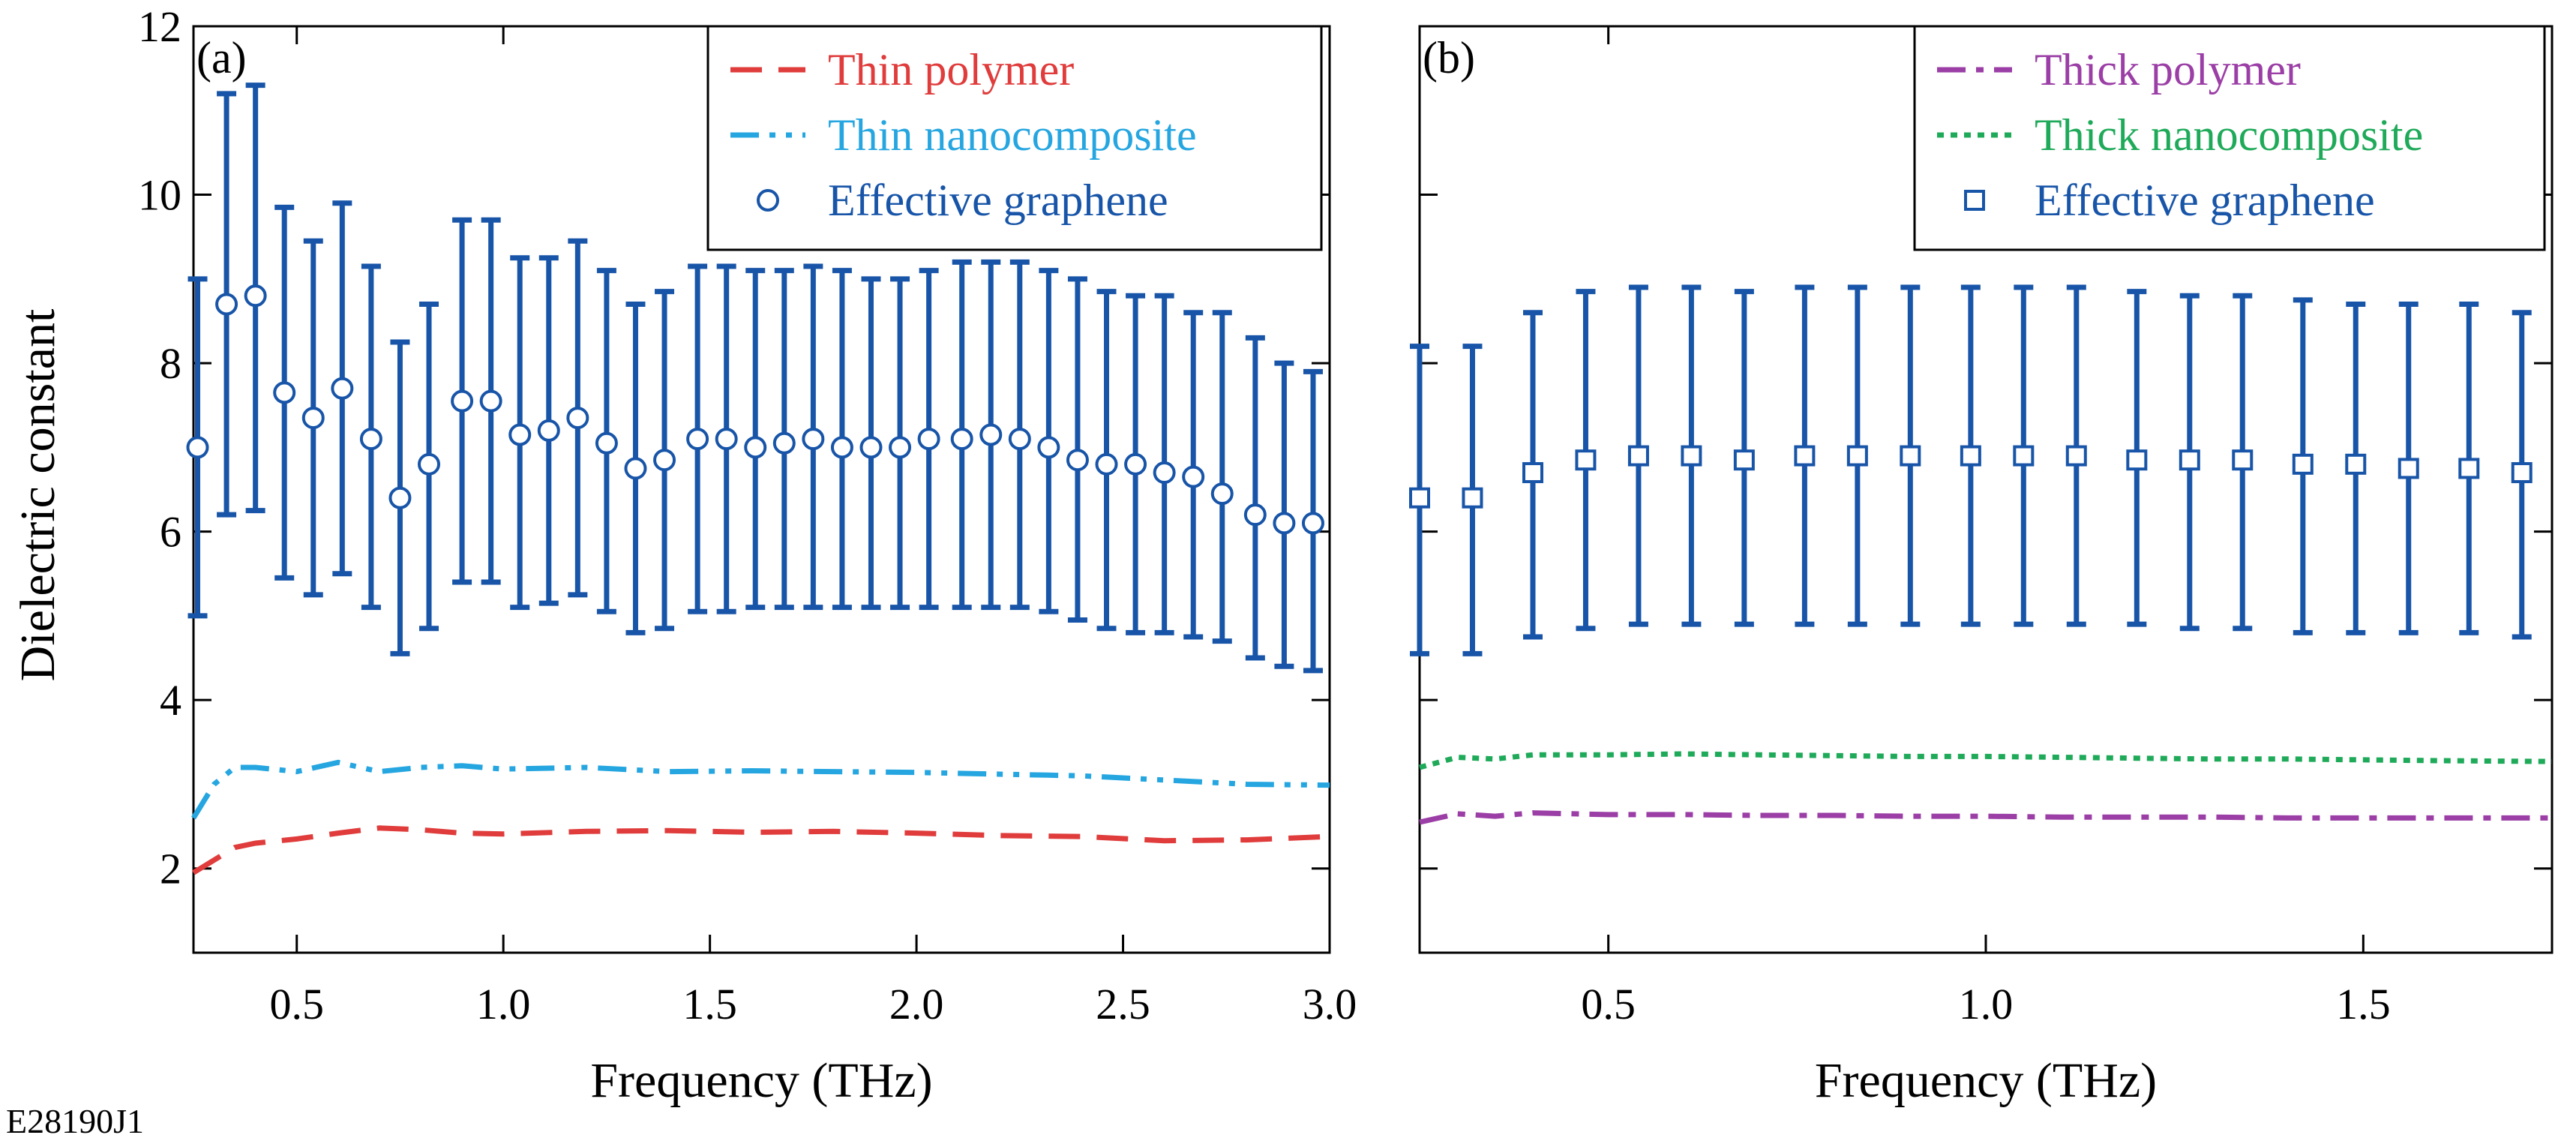  What do you see at coordinates (75, 1121) in the screenshot?
I see `figure-id: E28190J1` at bounding box center [75, 1121].